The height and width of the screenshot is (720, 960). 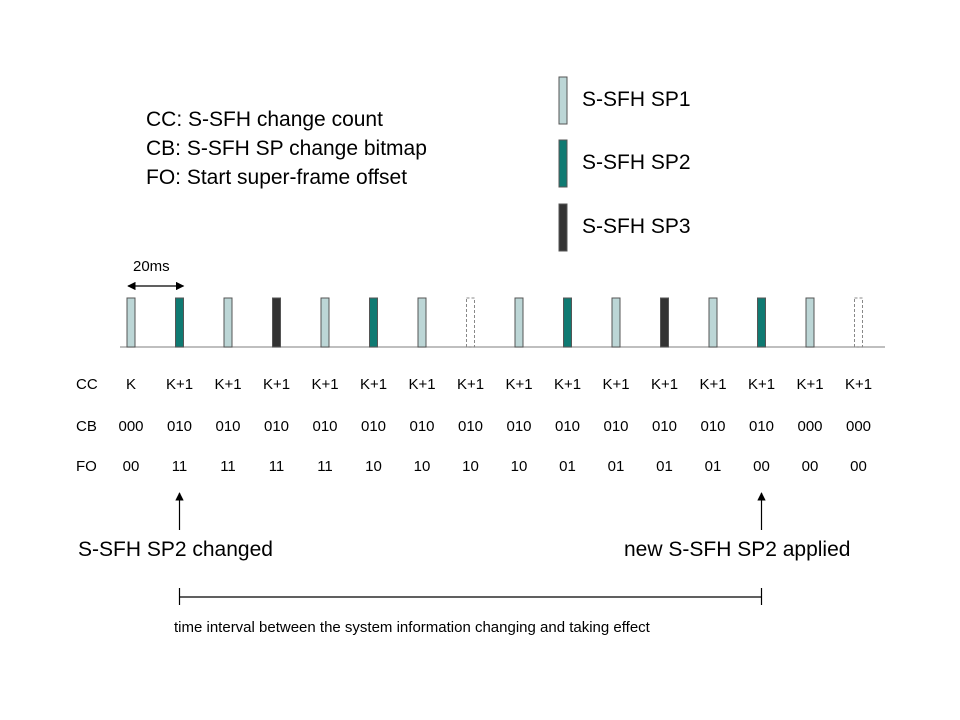 I want to click on legend-swatch-sp2, so click(x=563, y=163).